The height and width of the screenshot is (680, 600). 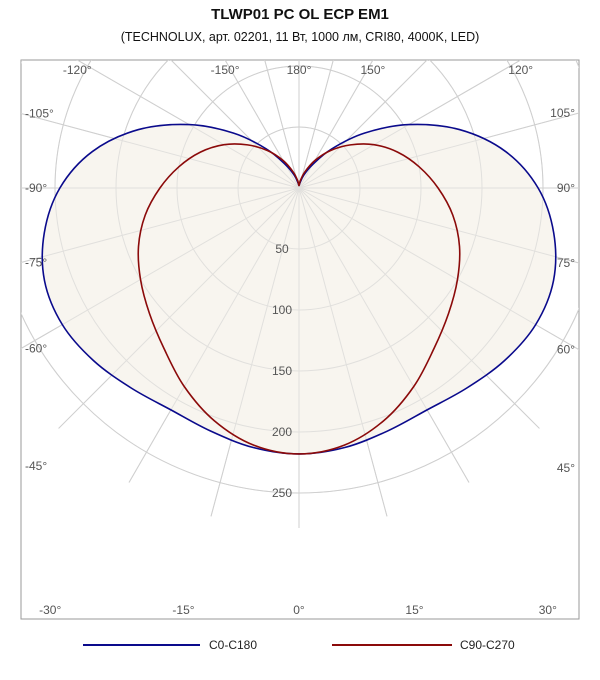 I want to click on angle-tick-label: -30°, so click(x=50, y=610).